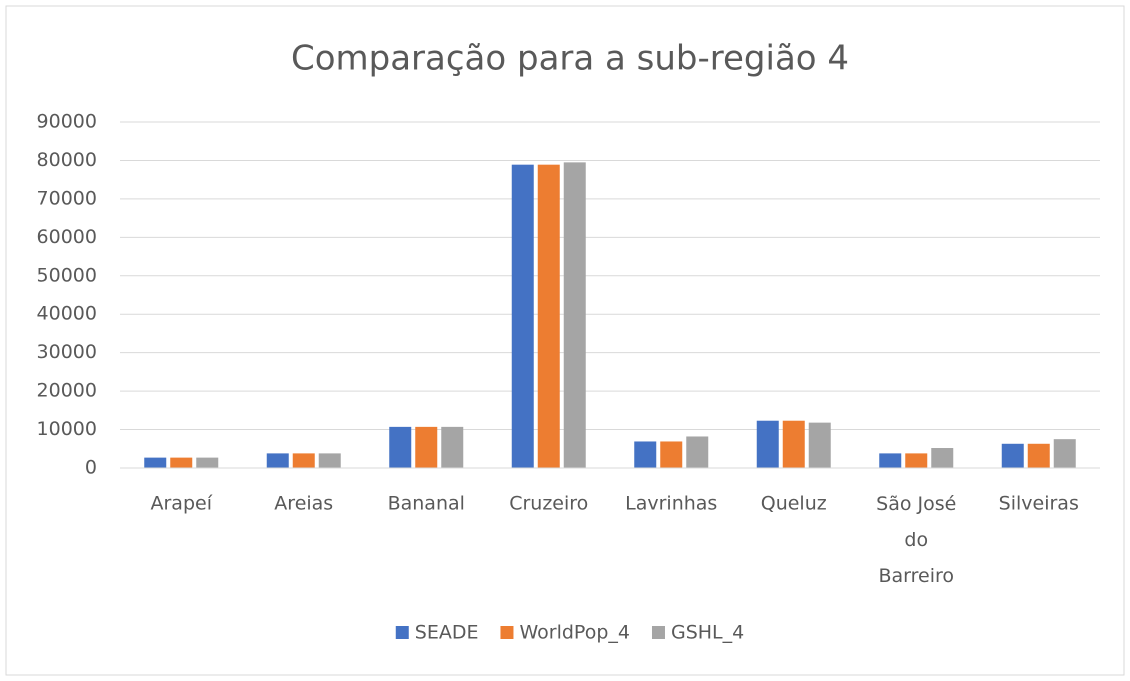  I want to click on chart-title: Comparação para a sub-região 4, so click(570, 59).